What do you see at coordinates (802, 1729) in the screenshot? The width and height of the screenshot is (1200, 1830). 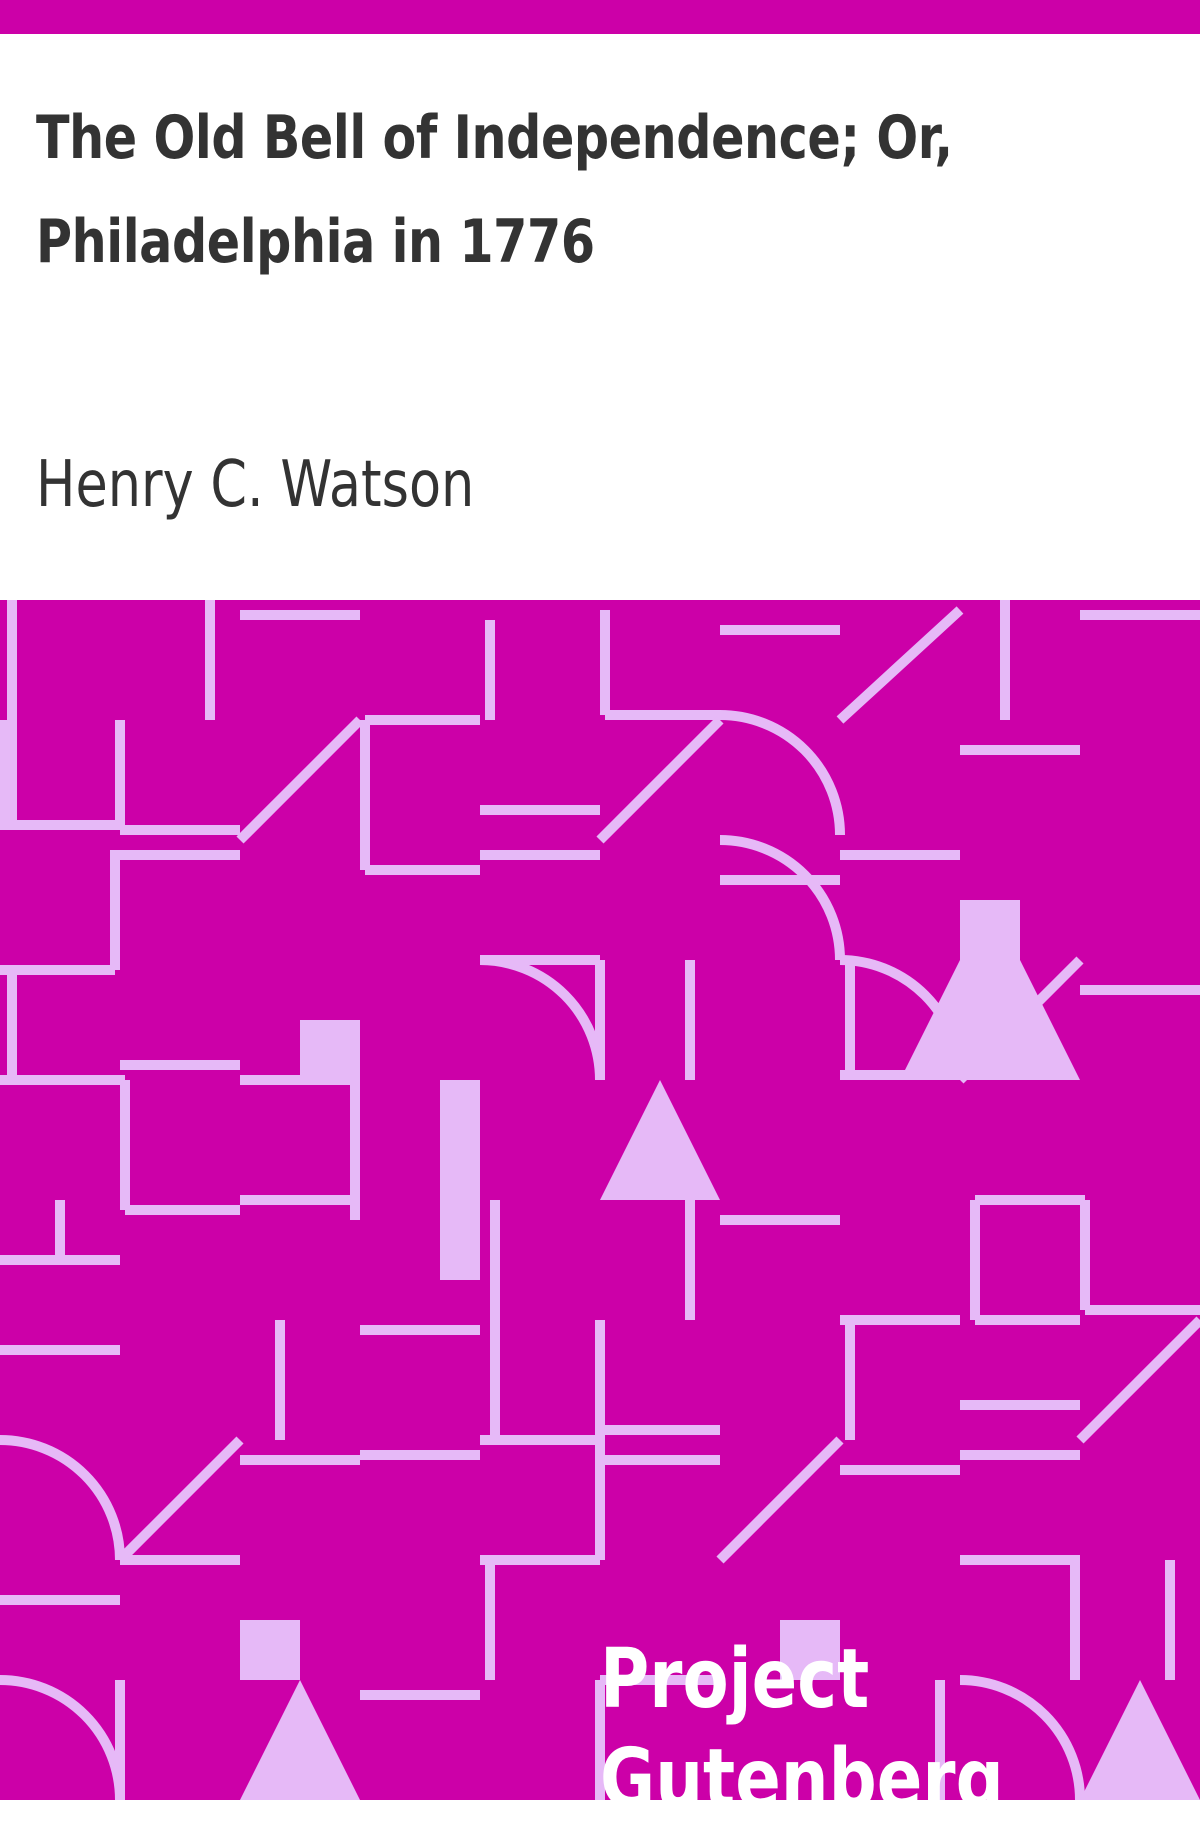 I see `publisher-name: Project Gutenberg` at bounding box center [802, 1729].